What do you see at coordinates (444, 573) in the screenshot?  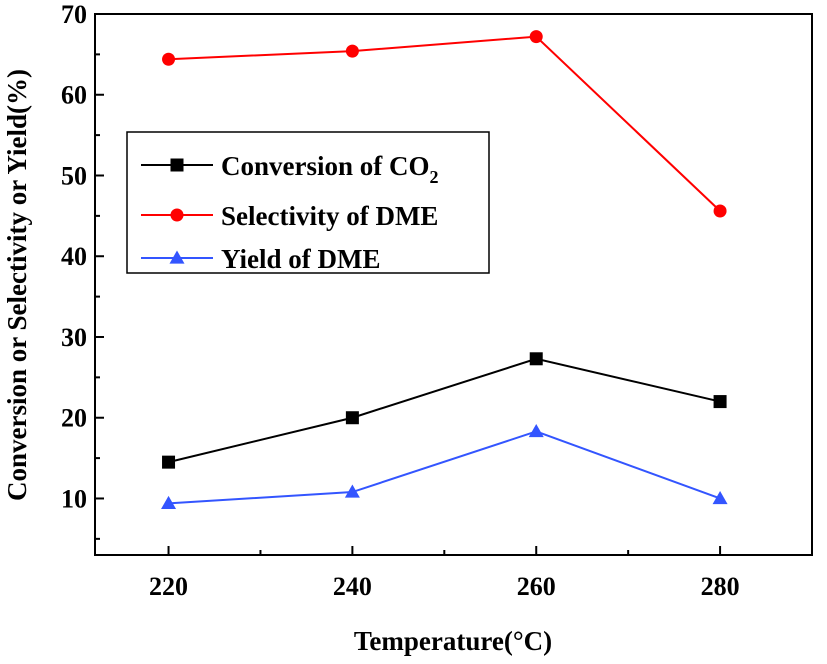 I see `x-axis: 220 240 260 280` at bounding box center [444, 573].